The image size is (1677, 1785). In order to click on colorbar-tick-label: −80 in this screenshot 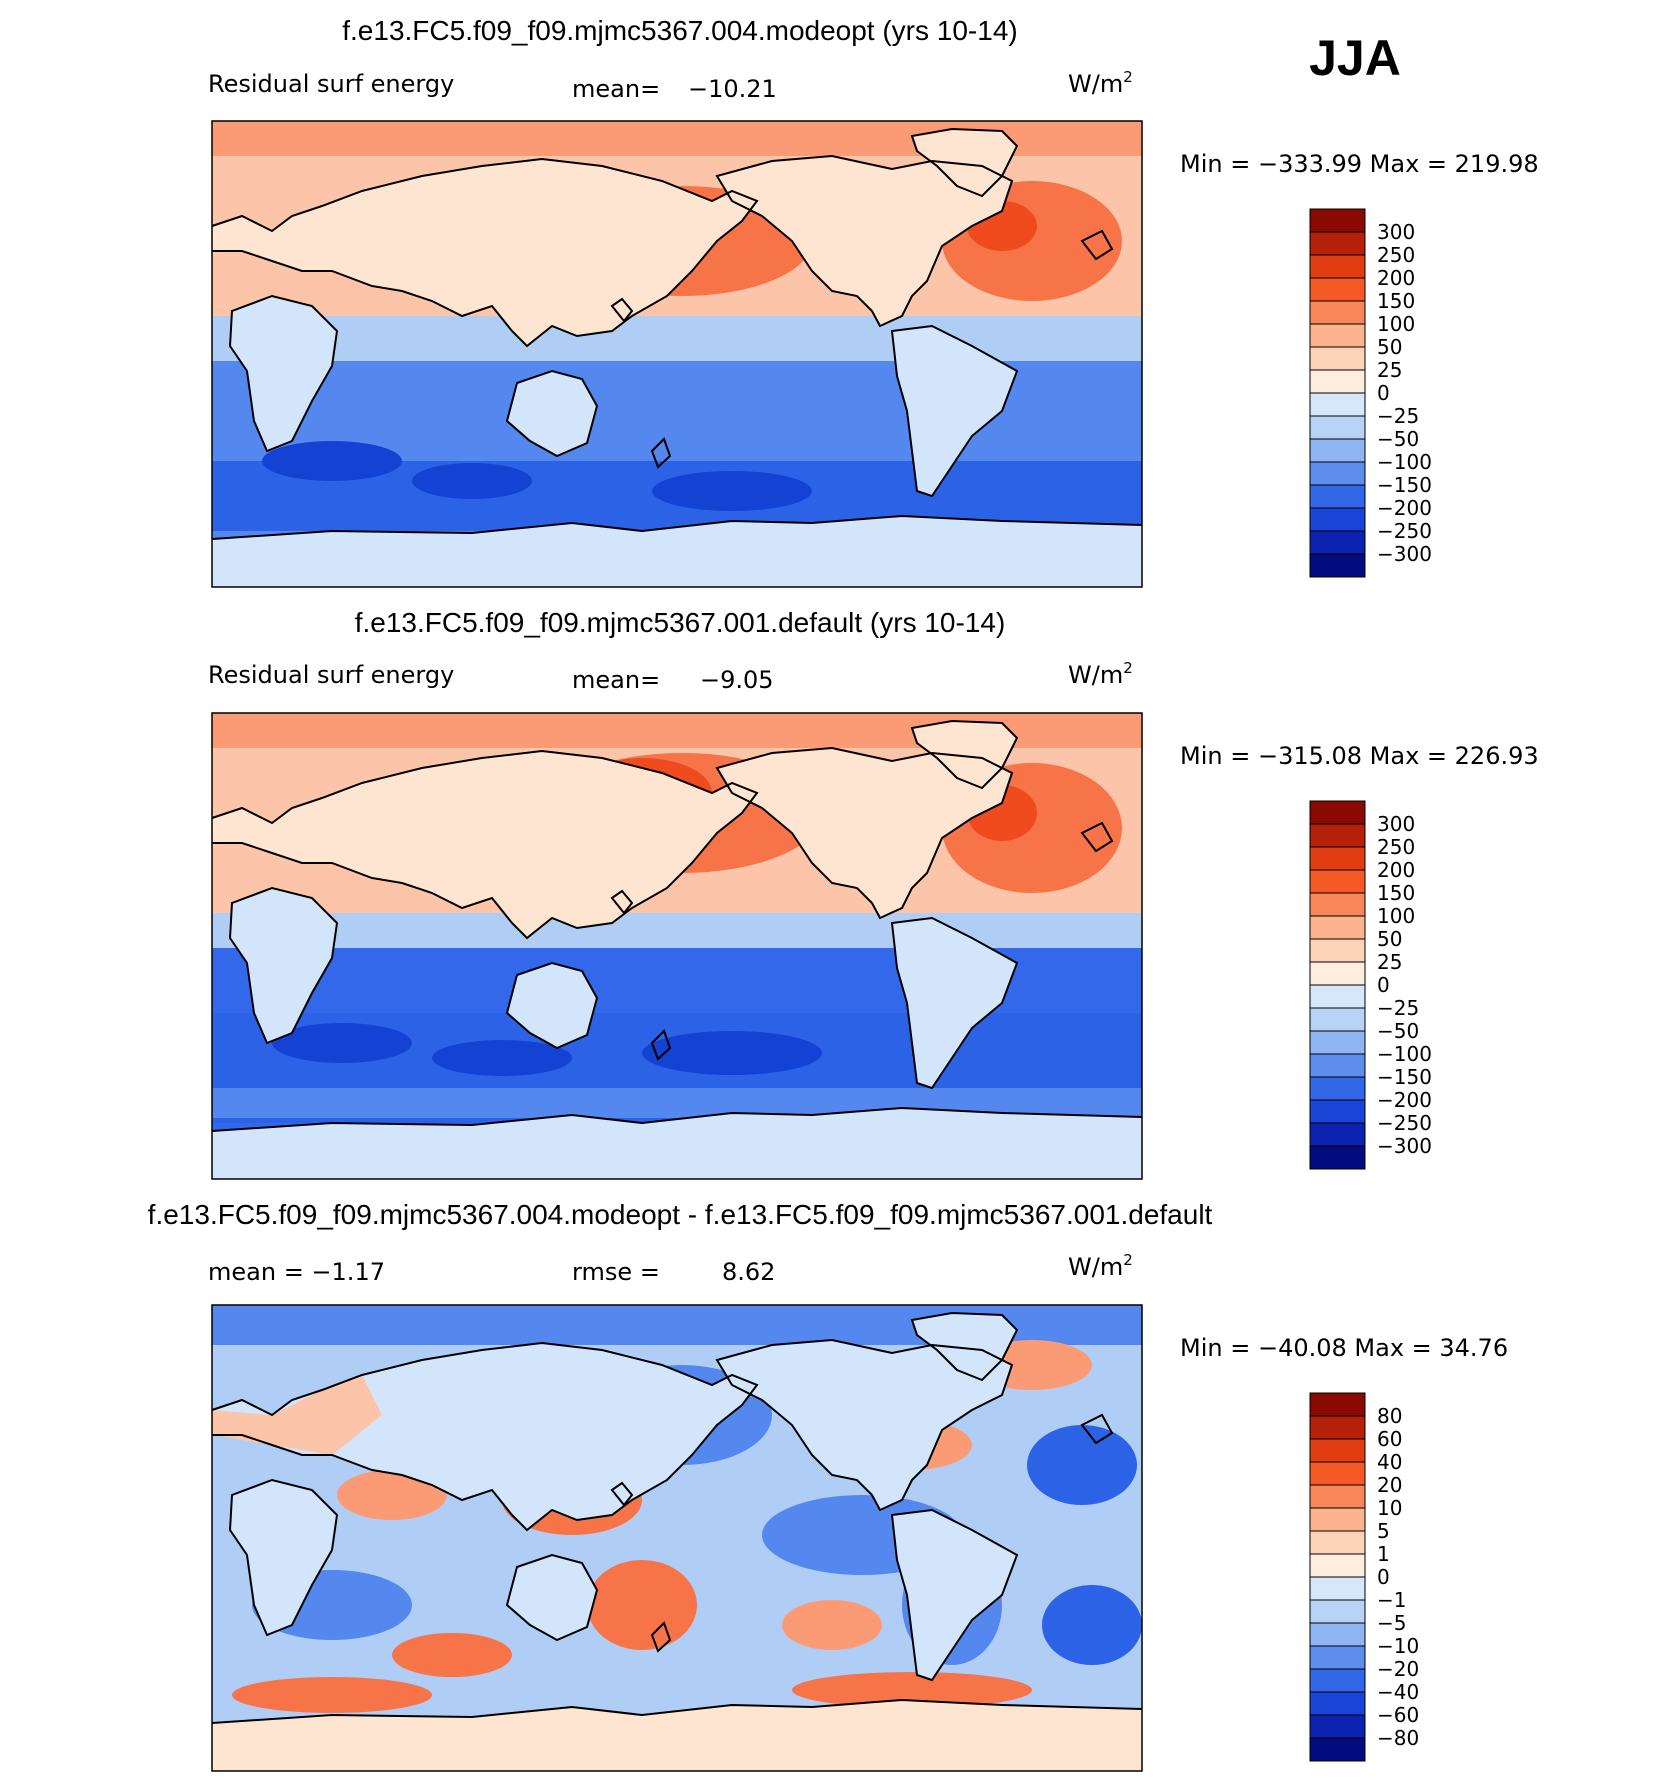, I will do `click(1398, 1738)`.